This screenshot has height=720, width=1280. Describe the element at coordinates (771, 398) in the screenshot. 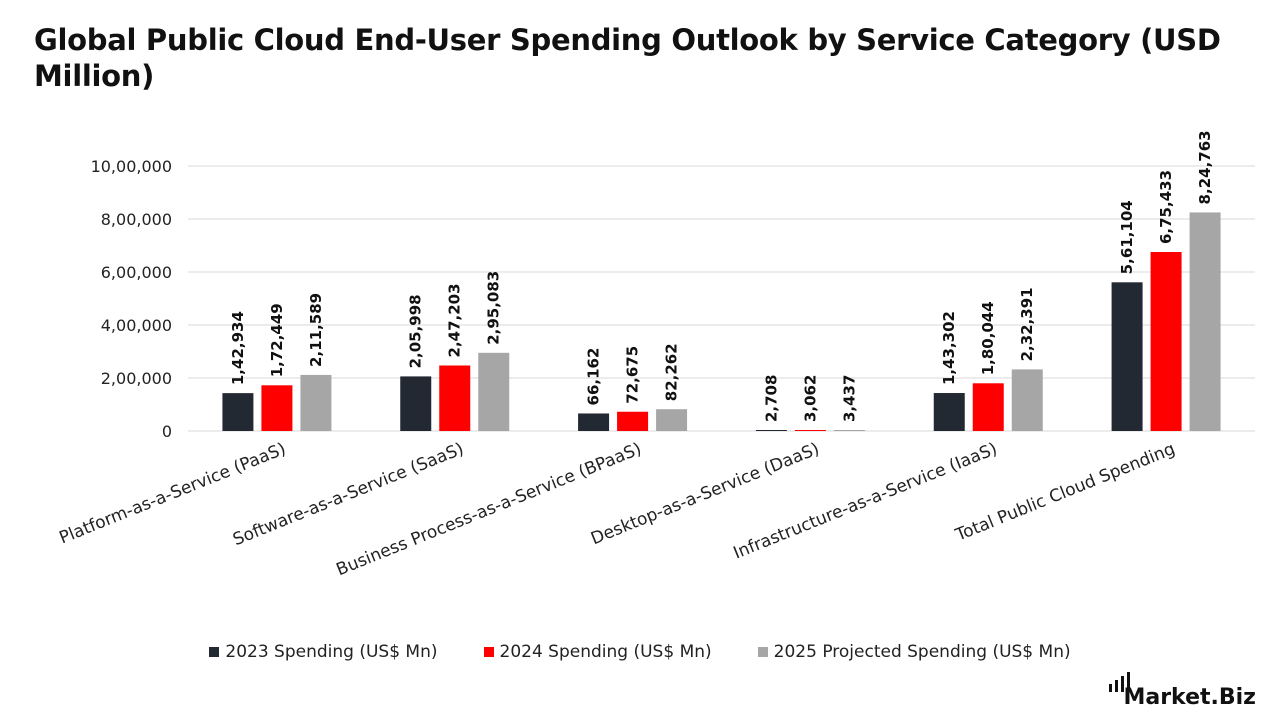

I see `data-label: 2,708` at that location.